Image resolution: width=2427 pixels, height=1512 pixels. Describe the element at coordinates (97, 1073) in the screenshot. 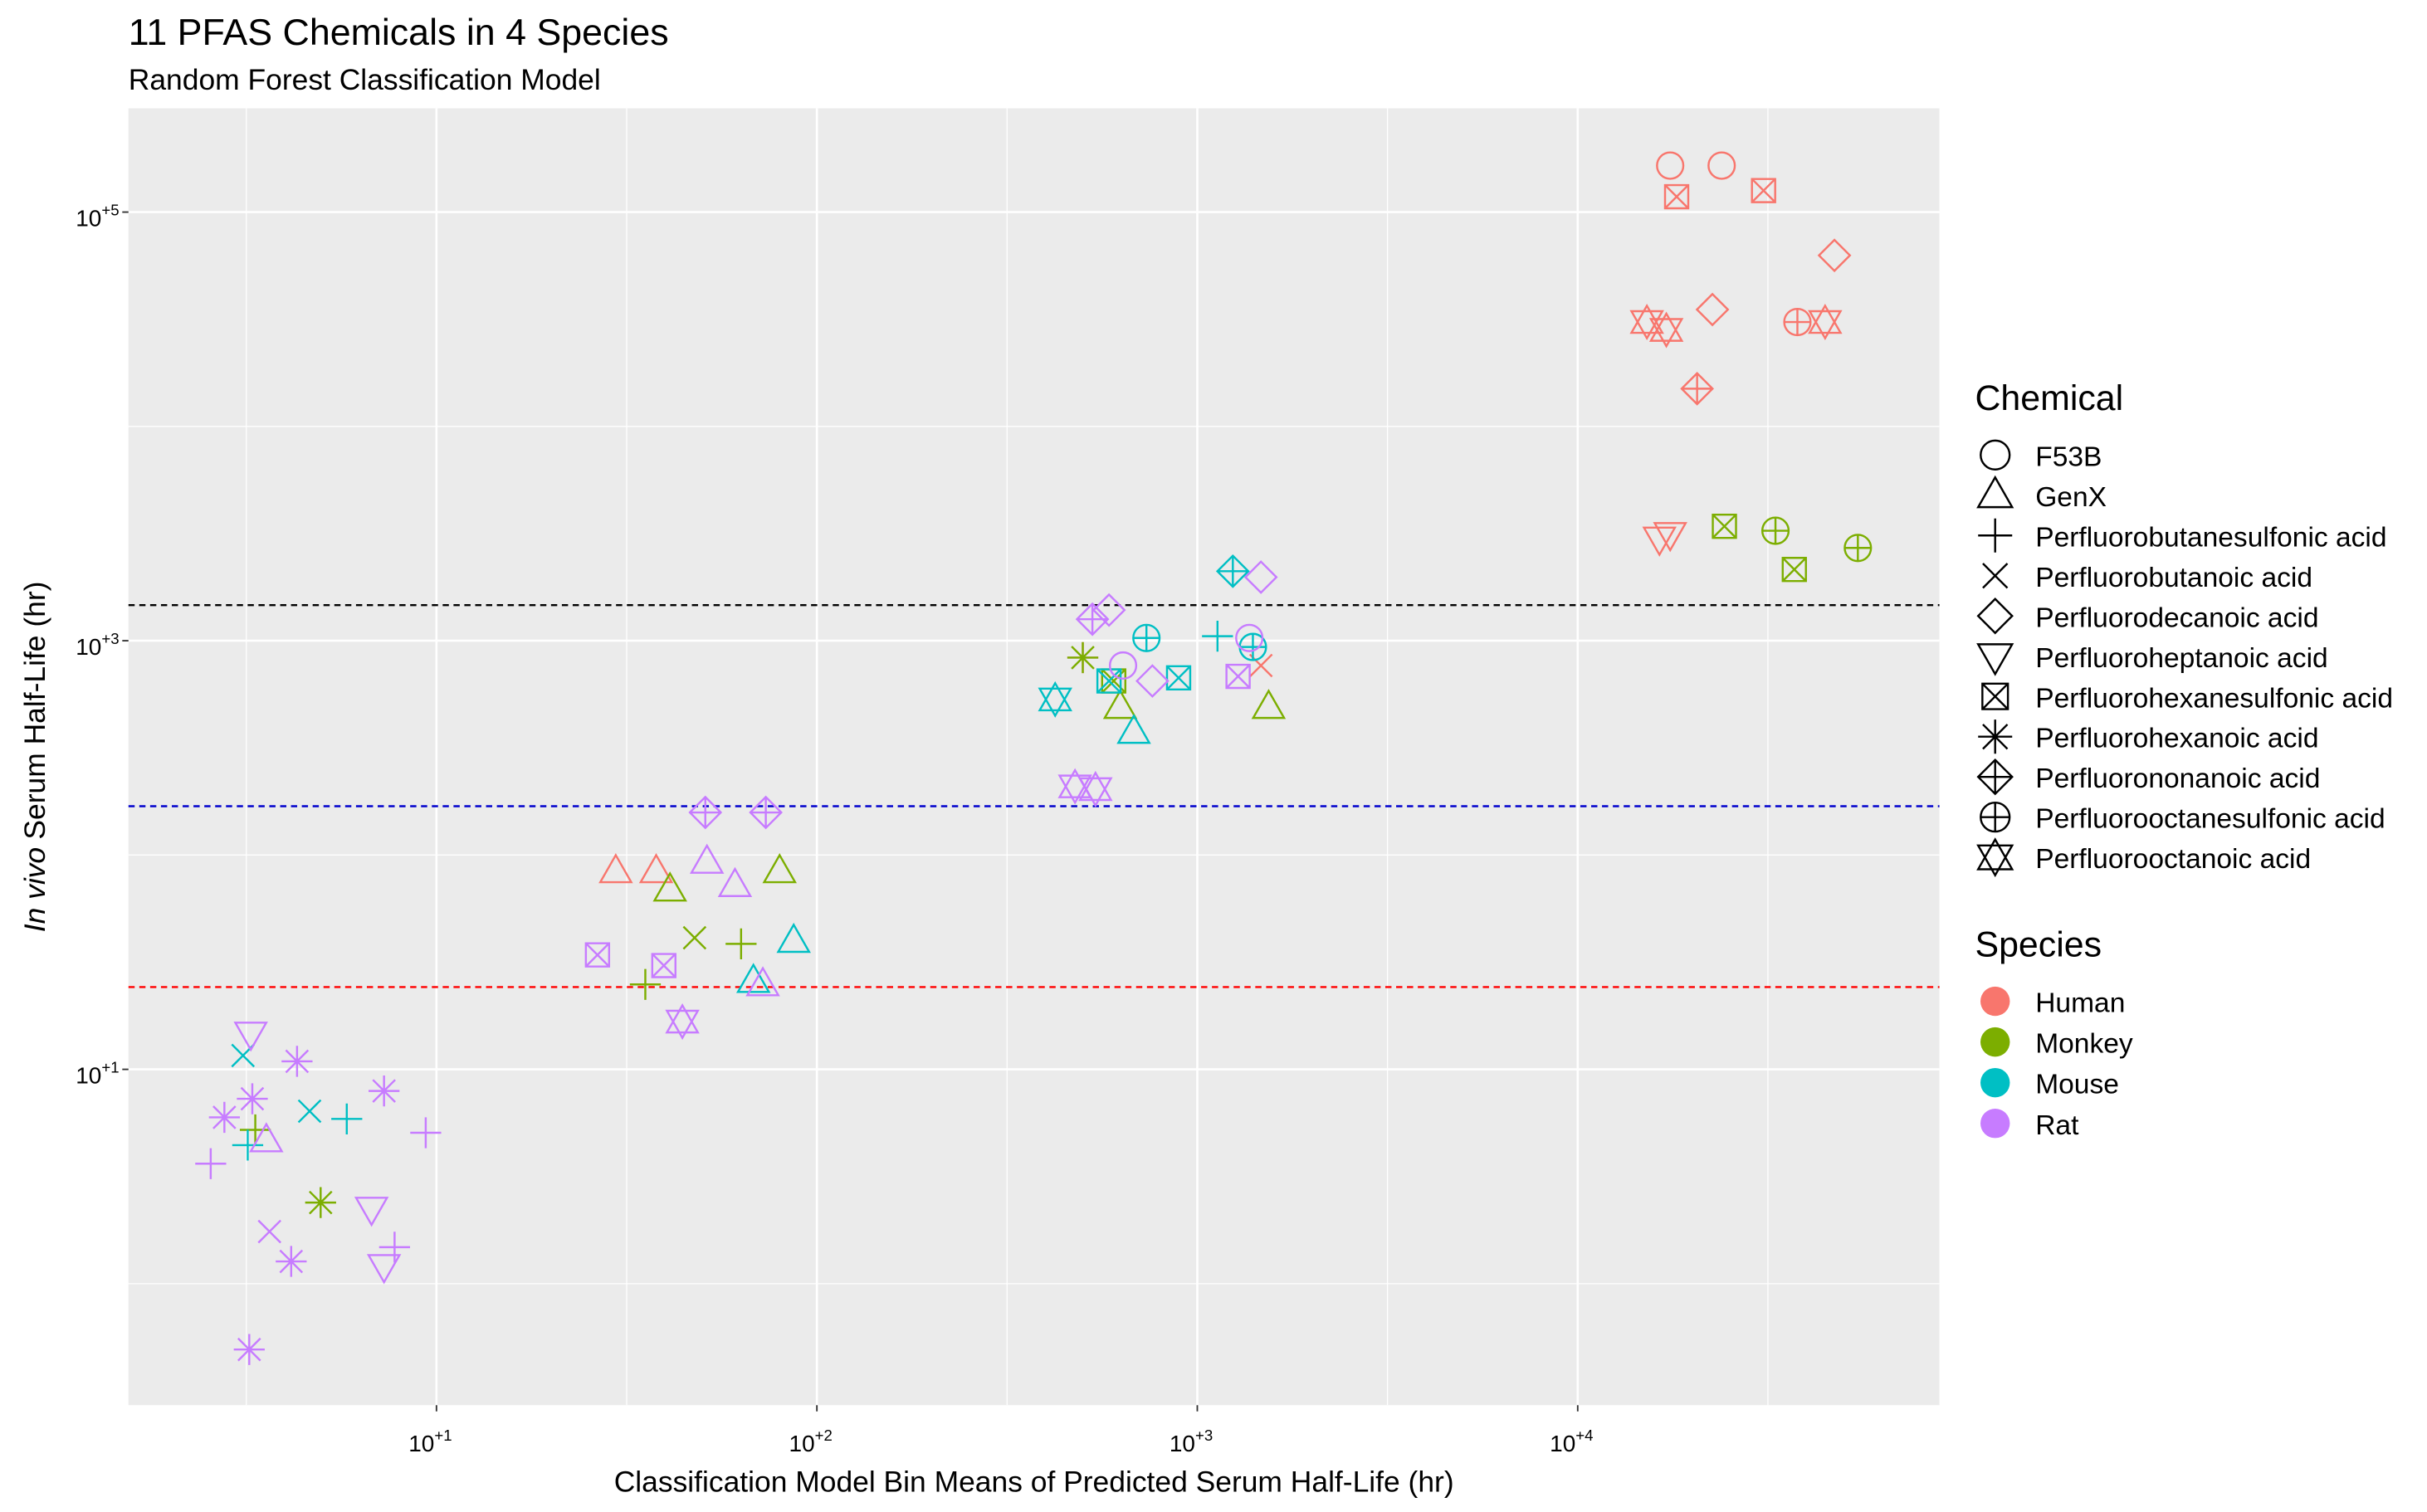

I see `y-tick-label: 10+1` at that location.